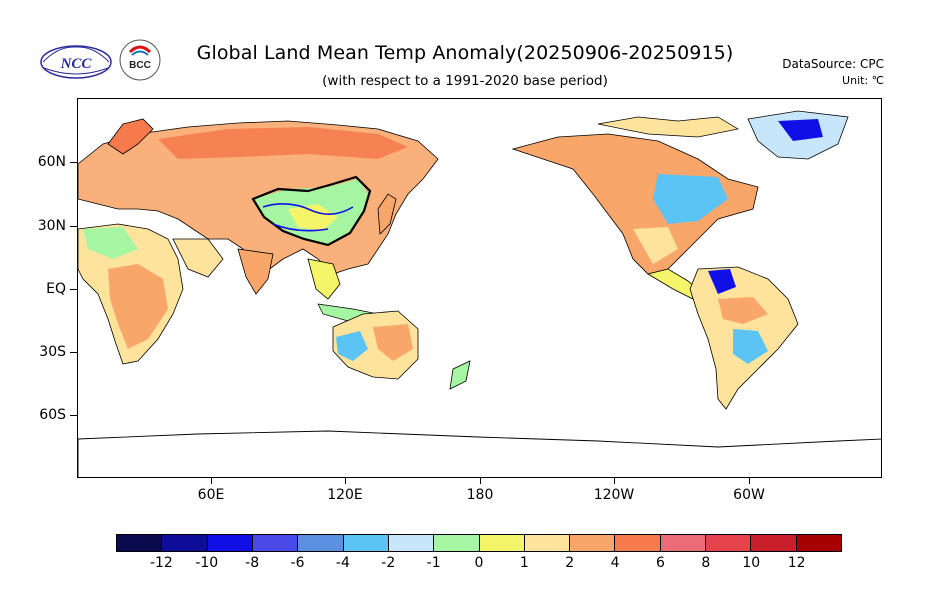  Describe the element at coordinates (800, 130) in the screenshot. I see `greenland-cold-spot` at that location.